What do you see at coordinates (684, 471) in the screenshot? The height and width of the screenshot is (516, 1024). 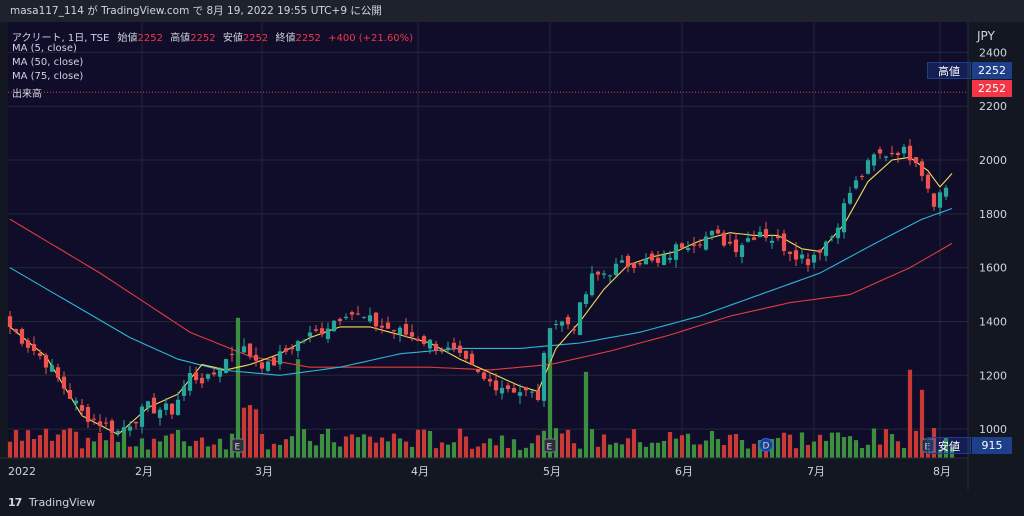 I see `x-tick-label: 6月` at bounding box center [684, 471].